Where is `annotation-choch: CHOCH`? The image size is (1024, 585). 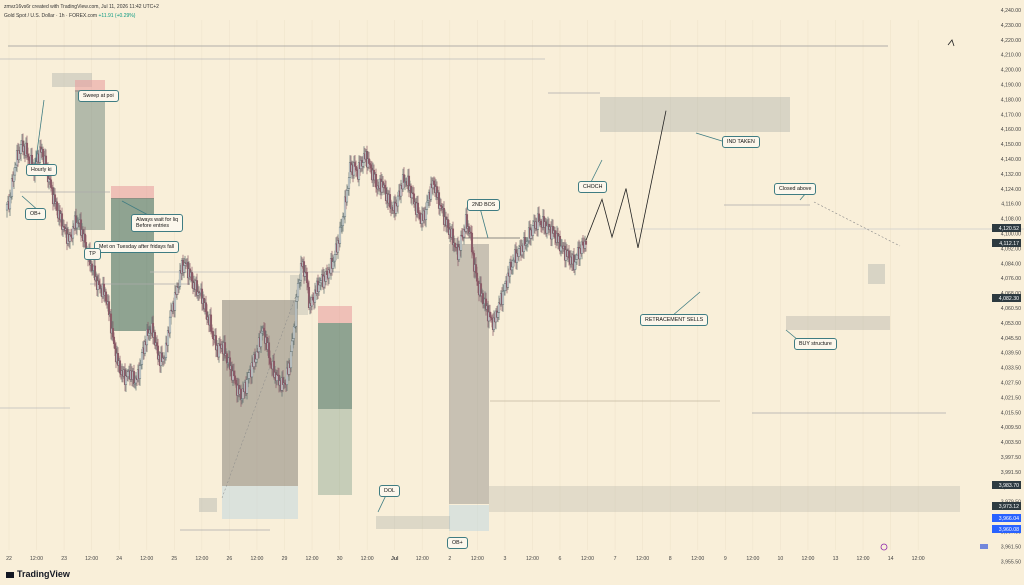 annotation-choch: CHOCH is located at coordinates (593, 187).